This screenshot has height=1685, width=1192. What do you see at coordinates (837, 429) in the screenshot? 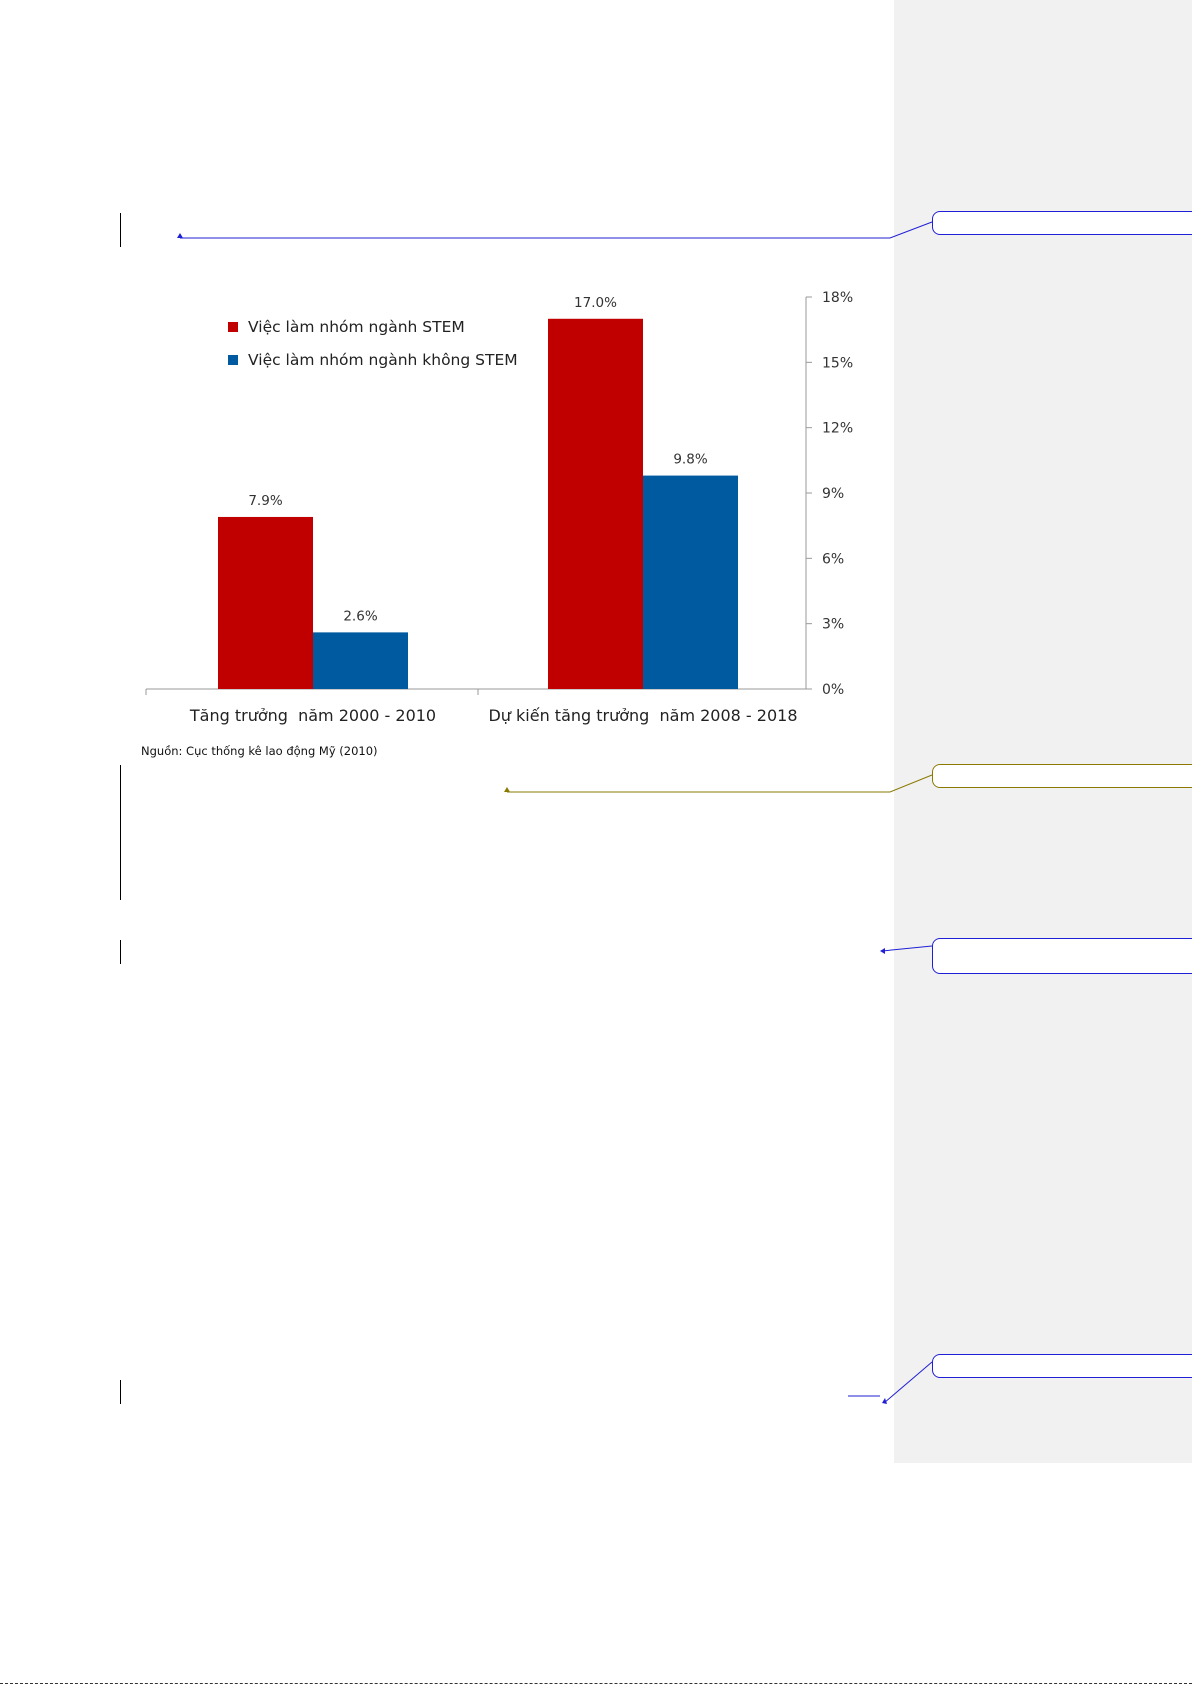
I see `y-tick-label: 12%` at bounding box center [837, 429].